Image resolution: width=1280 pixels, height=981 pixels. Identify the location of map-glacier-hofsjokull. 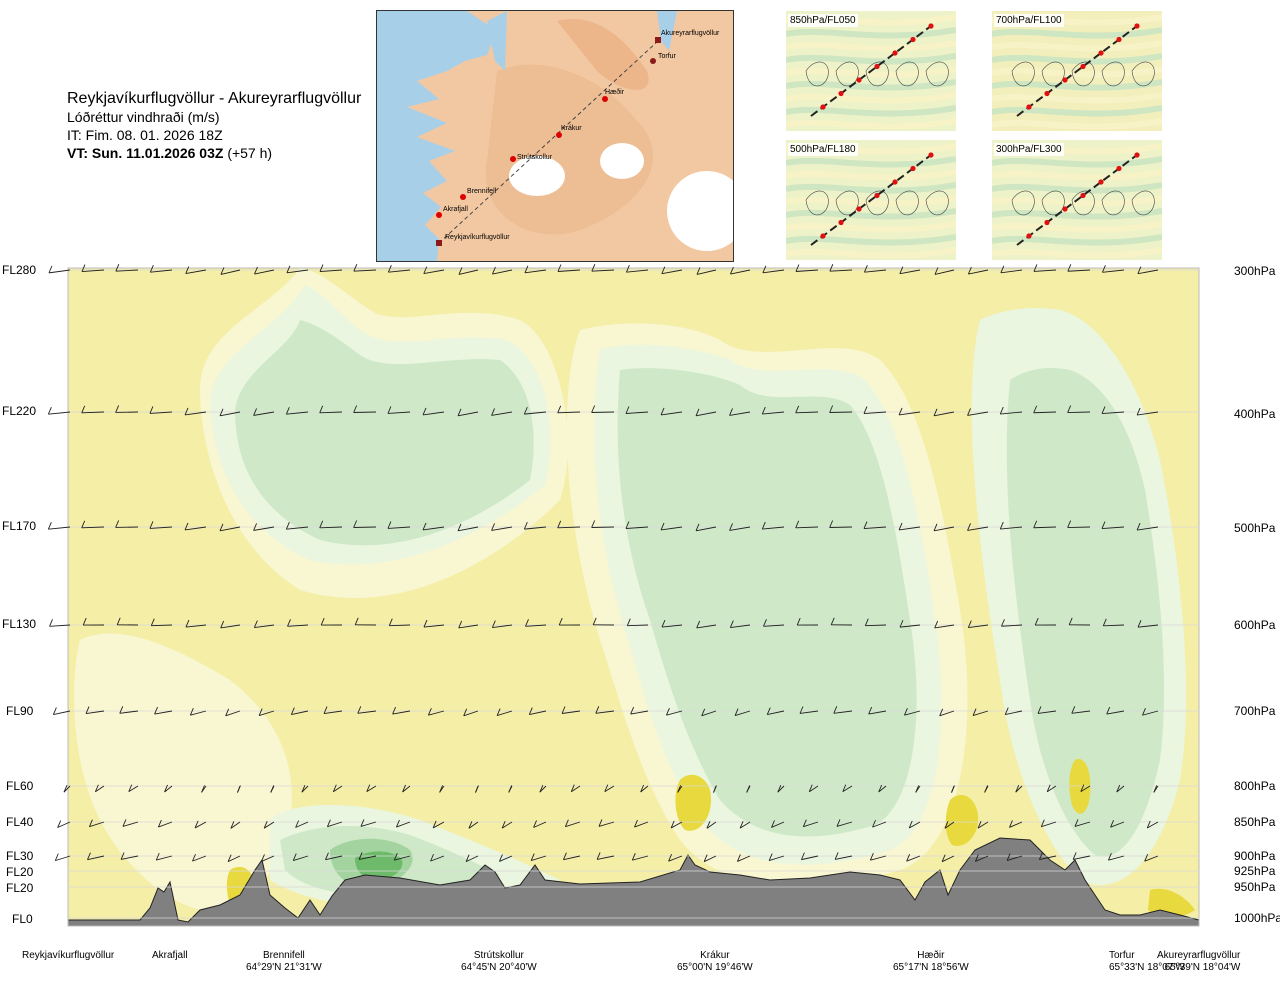
(622, 161).